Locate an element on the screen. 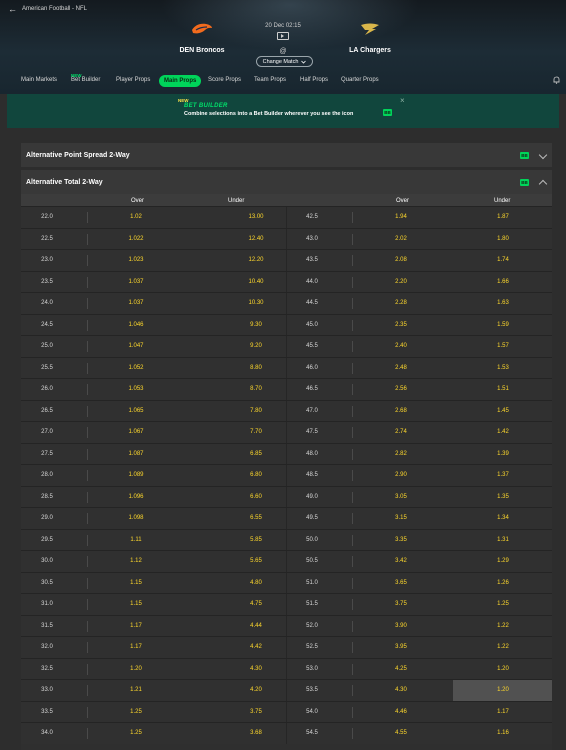  under-odds: 1.74 is located at coordinates (503, 260).